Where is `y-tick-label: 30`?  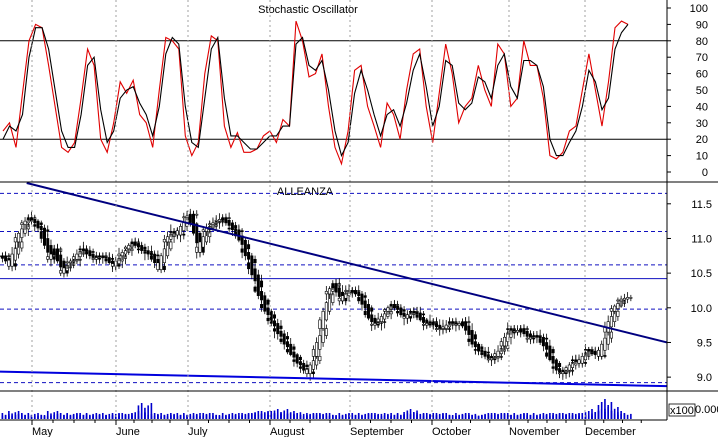
y-tick-label: 30 is located at coordinates (702, 124).